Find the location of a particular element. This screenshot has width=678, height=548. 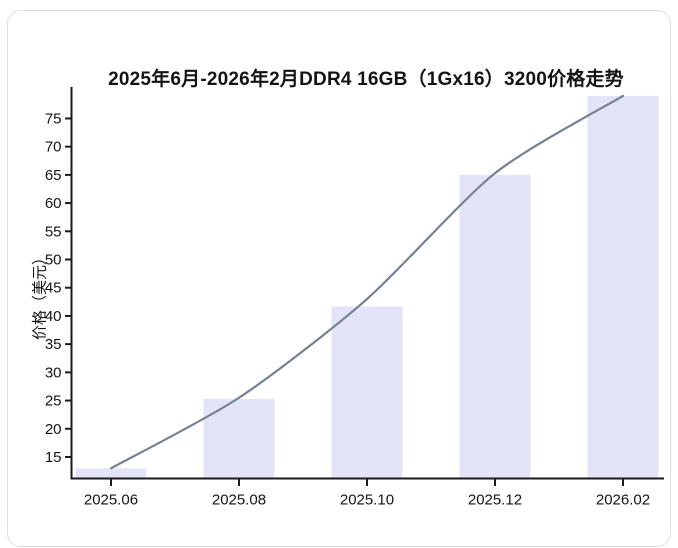

y-tick-label: 70 is located at coordinates (53, 147).